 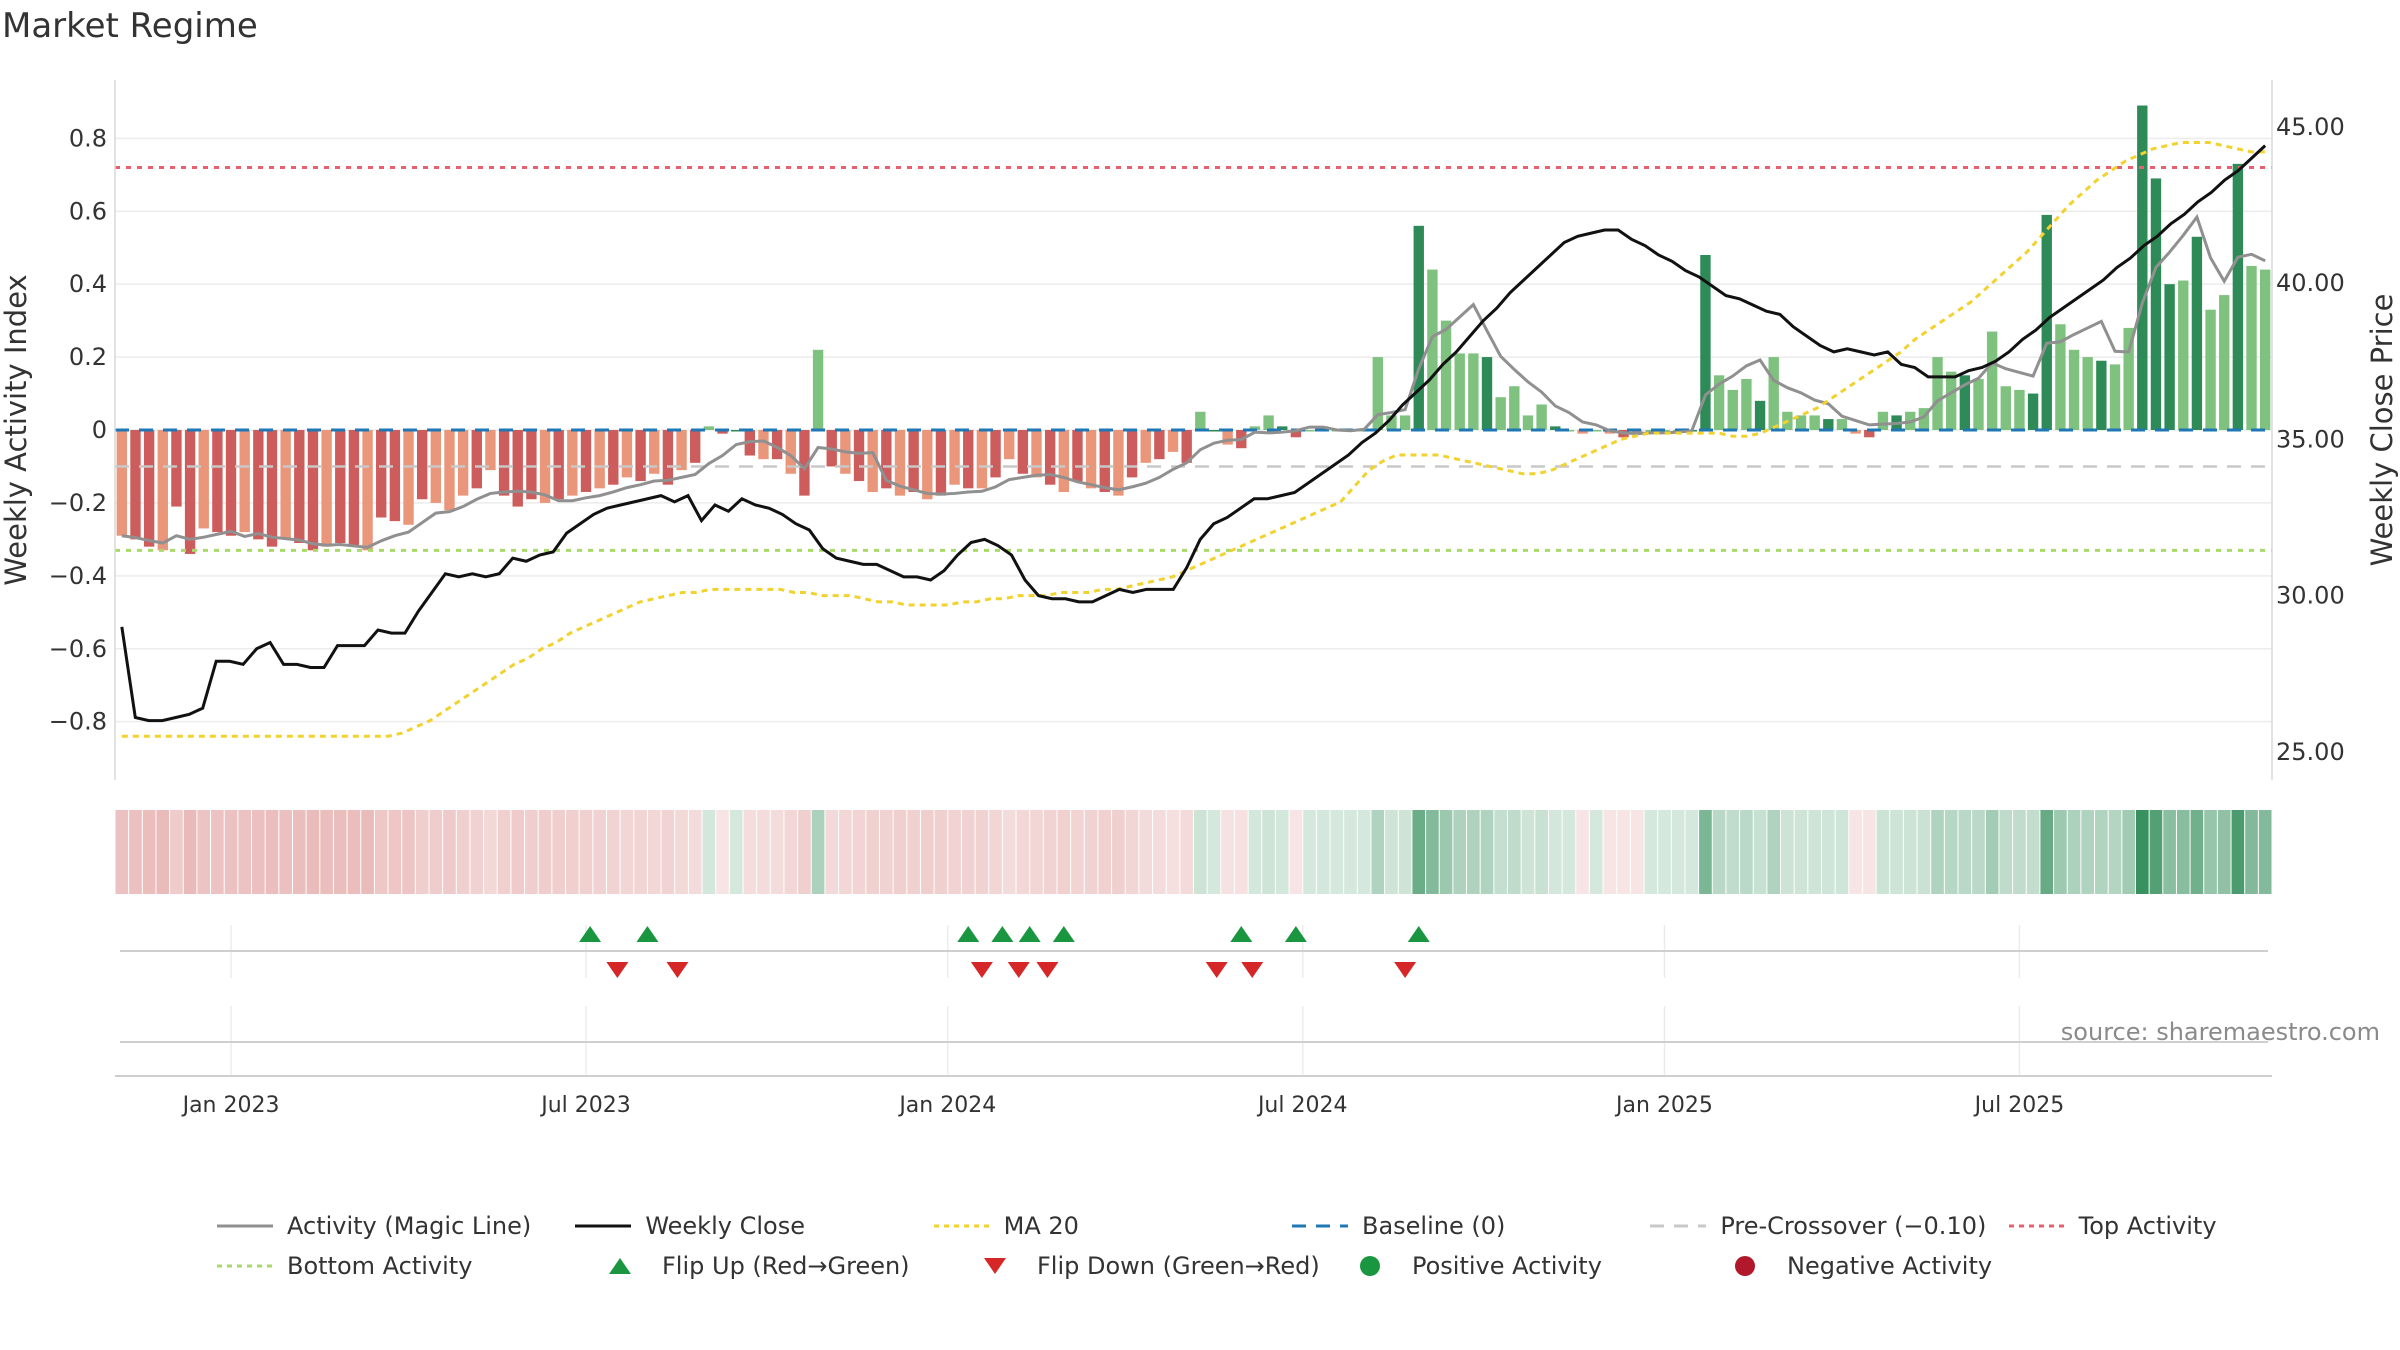 I want to click on legend-label: Top Activity, so click(x=2147, y=1226).